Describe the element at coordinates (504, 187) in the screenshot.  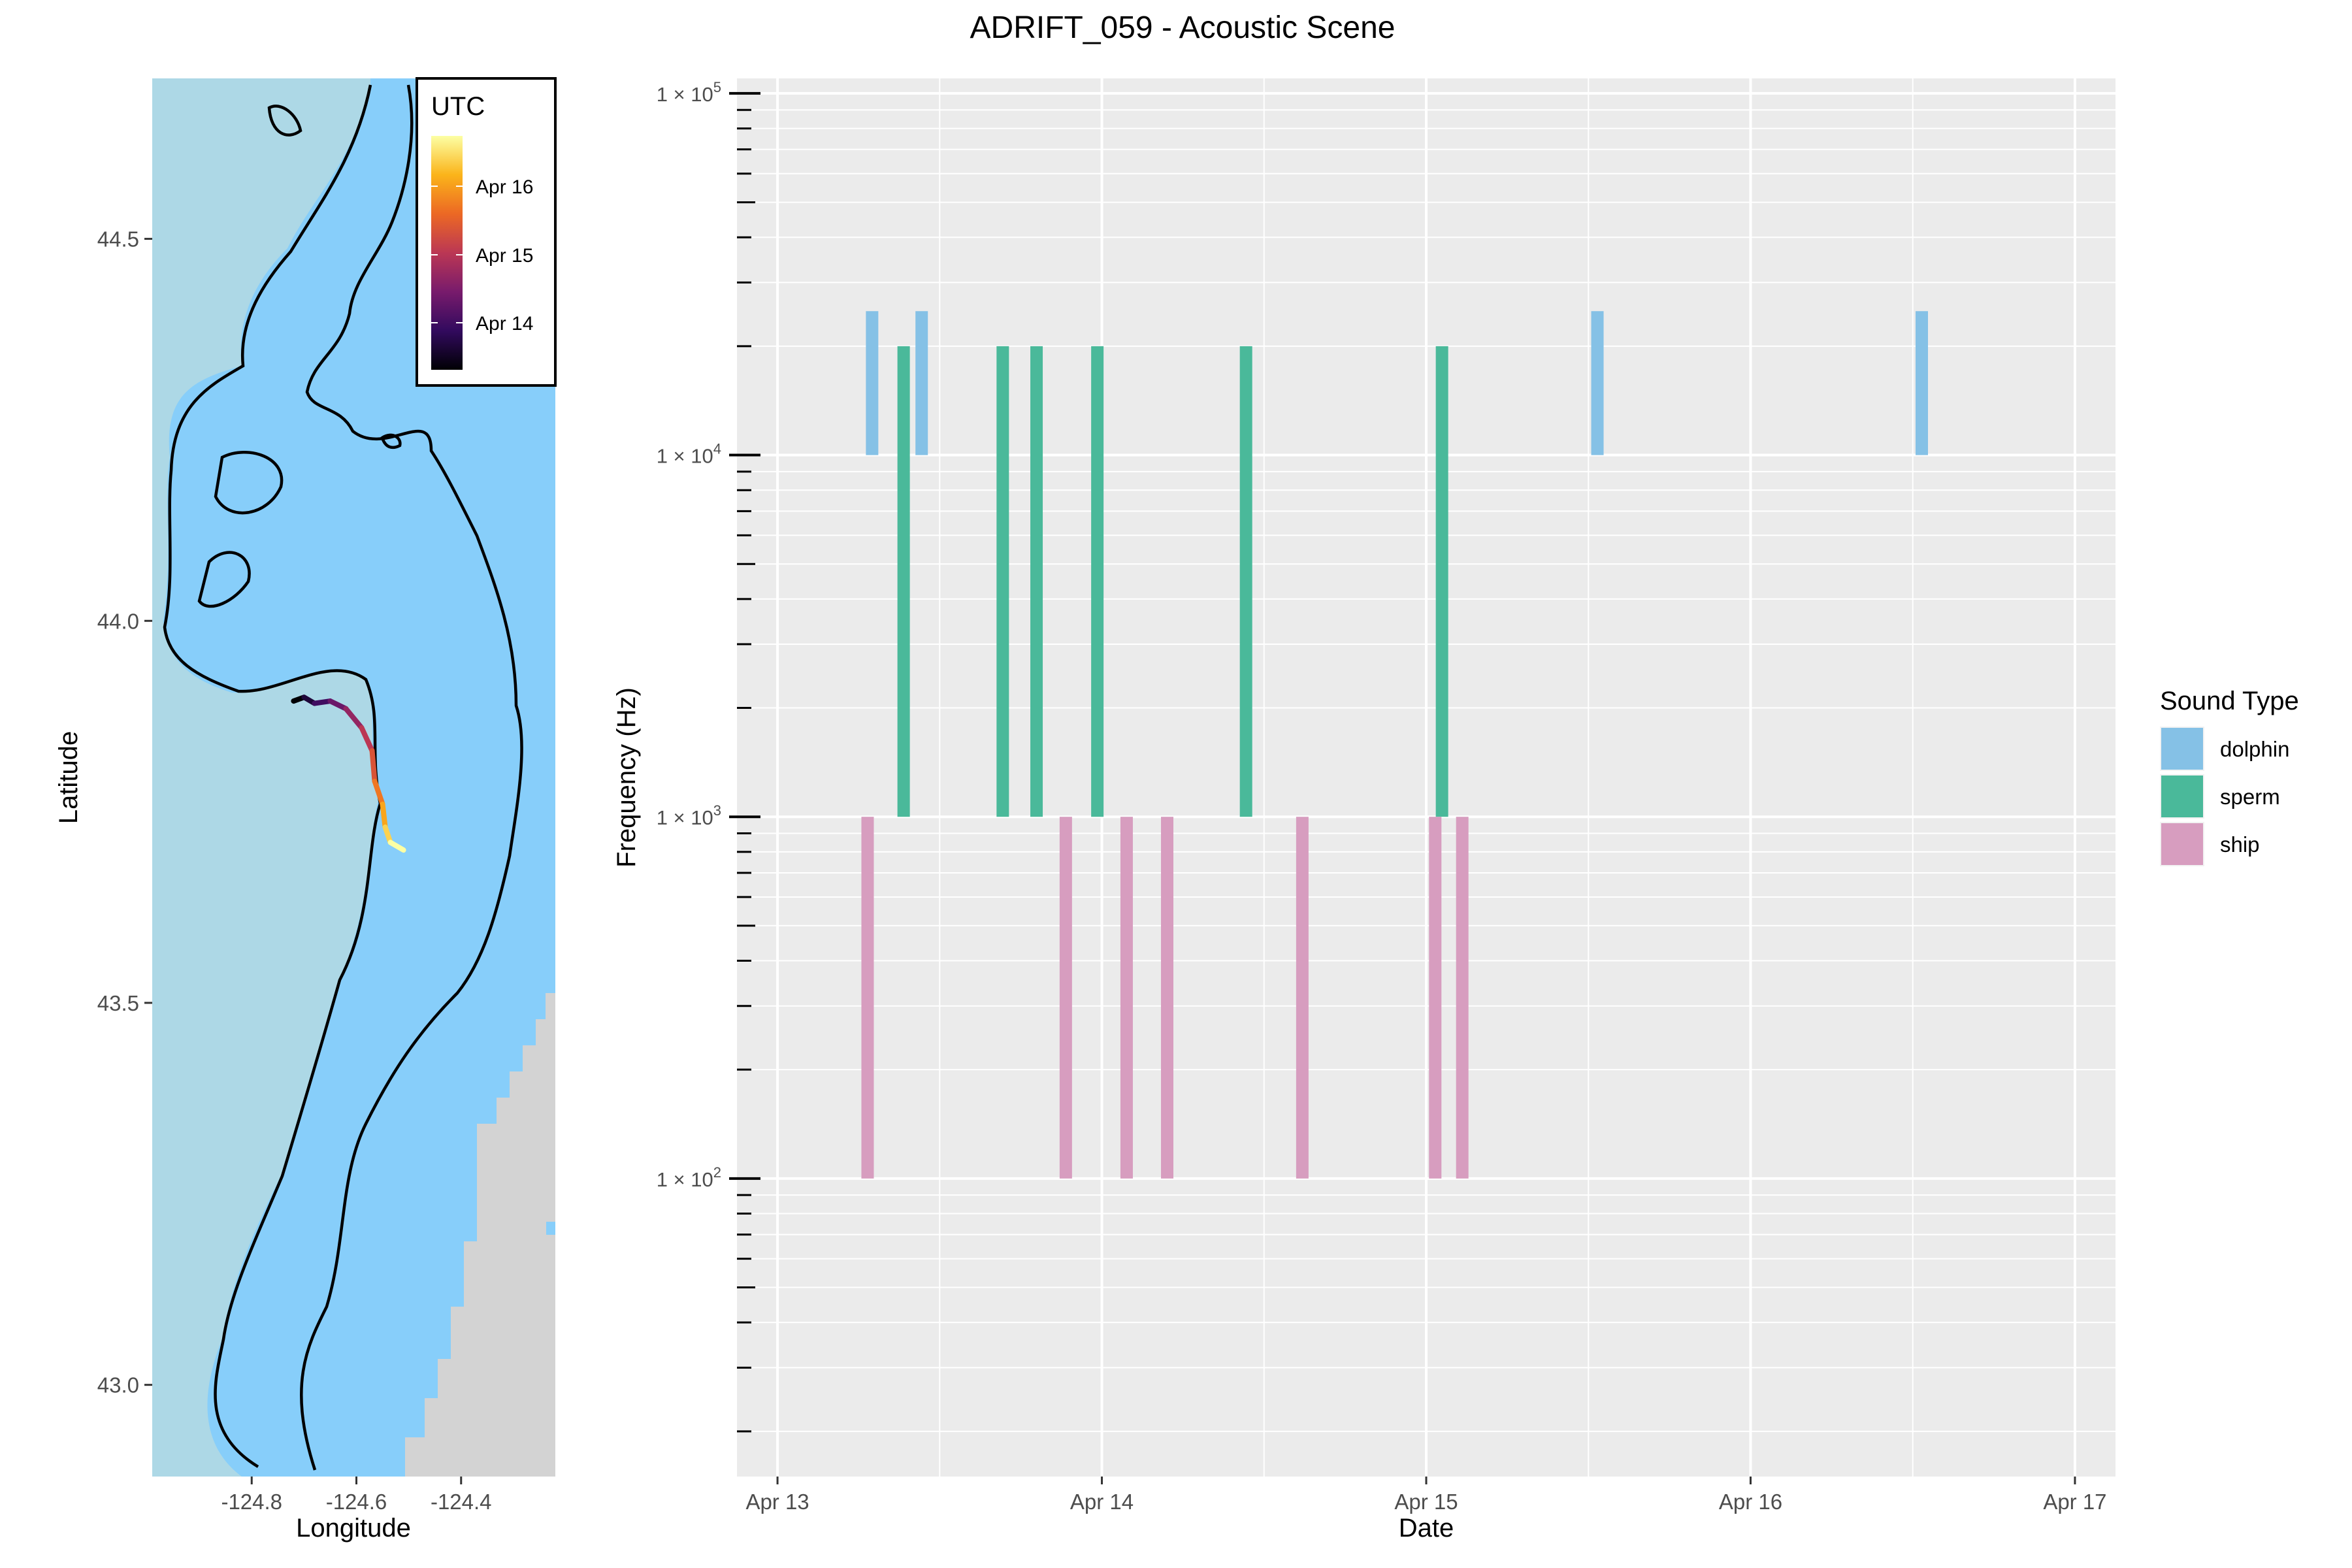
I see `utc-legend-label: Apr 16` at that location.